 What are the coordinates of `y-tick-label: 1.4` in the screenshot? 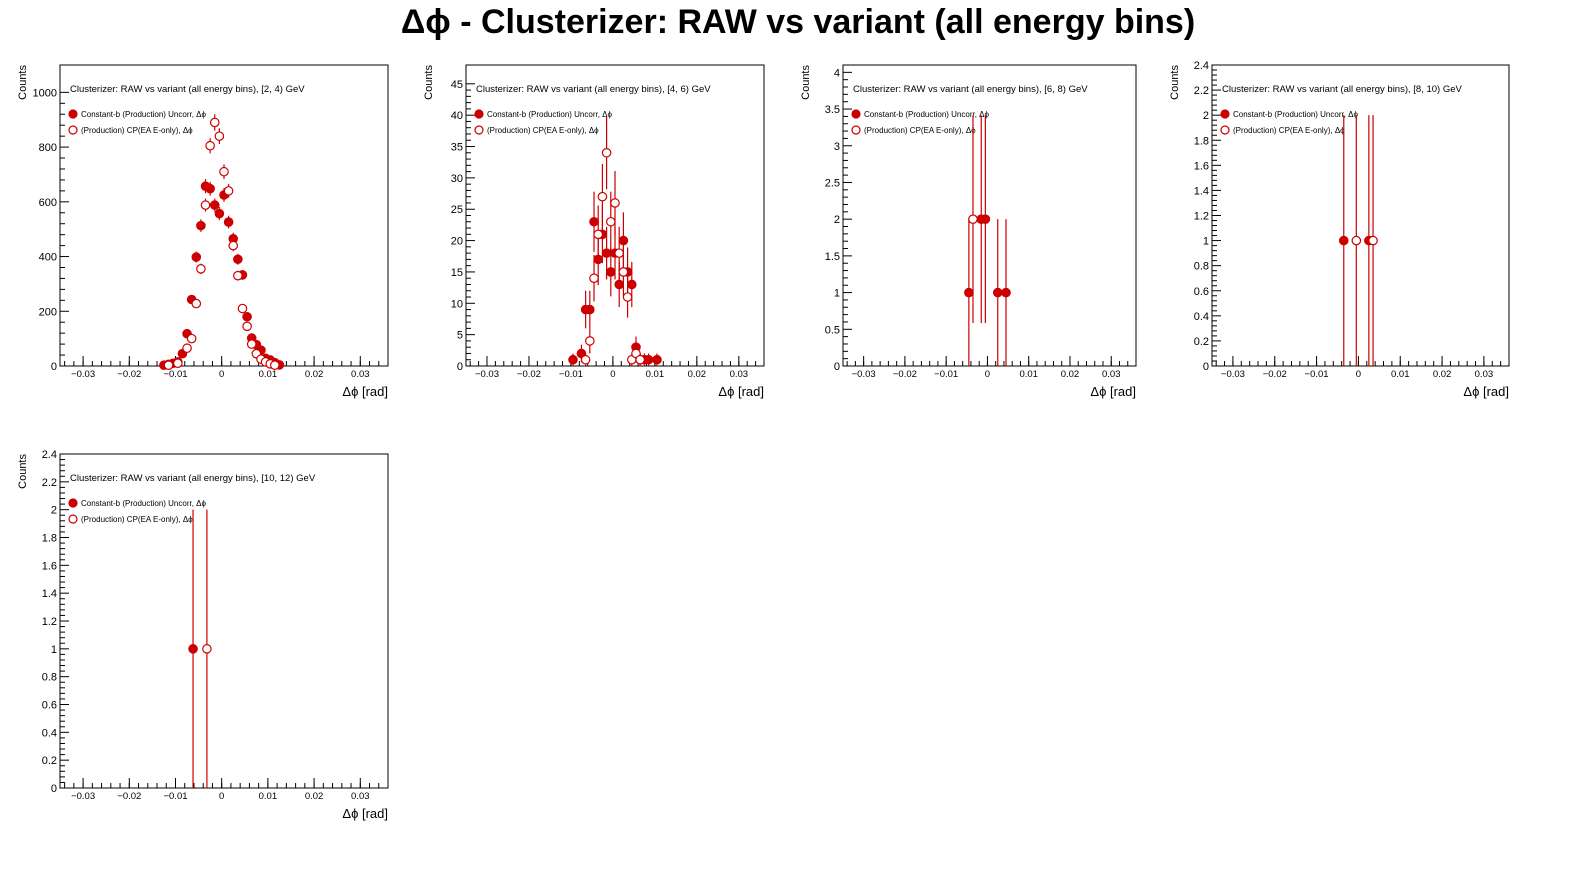 It's located at (49, 594).